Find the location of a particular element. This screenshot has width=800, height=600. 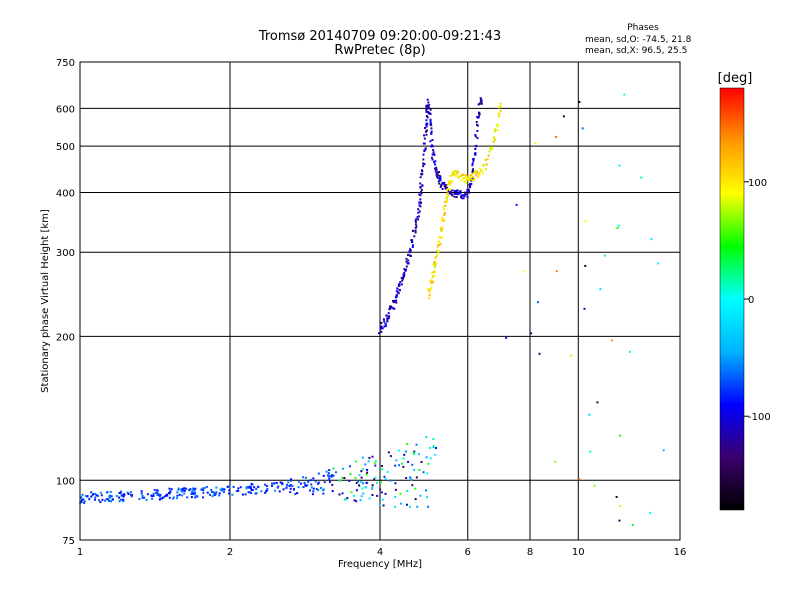

x-tick-label: 4 is located at coordinates (380, 552).